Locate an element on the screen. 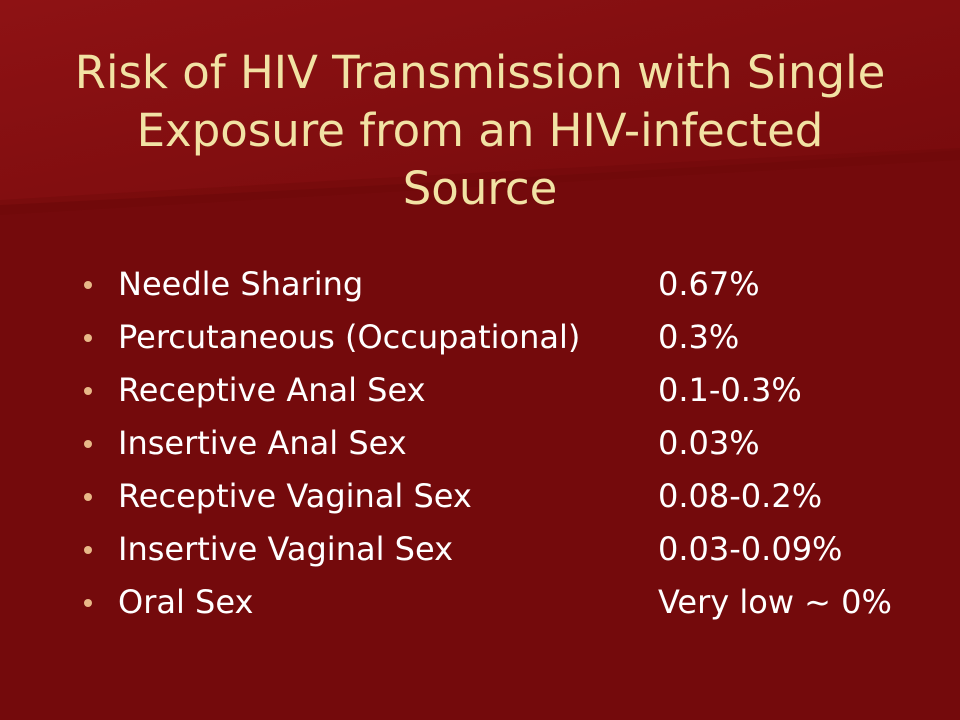 The height and width of the screenshot is (720, 960). list-item: Percutaneous (Occupational) 0.3% is located at coordinates (510, 337).